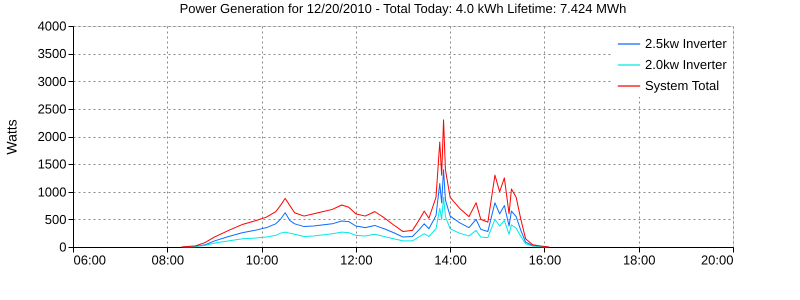 The width and height of the screenshot is (800, 300). Describe the element at coordinates (52, 192) in the screenshot. I see `y-tick-label: 1000` at that location.